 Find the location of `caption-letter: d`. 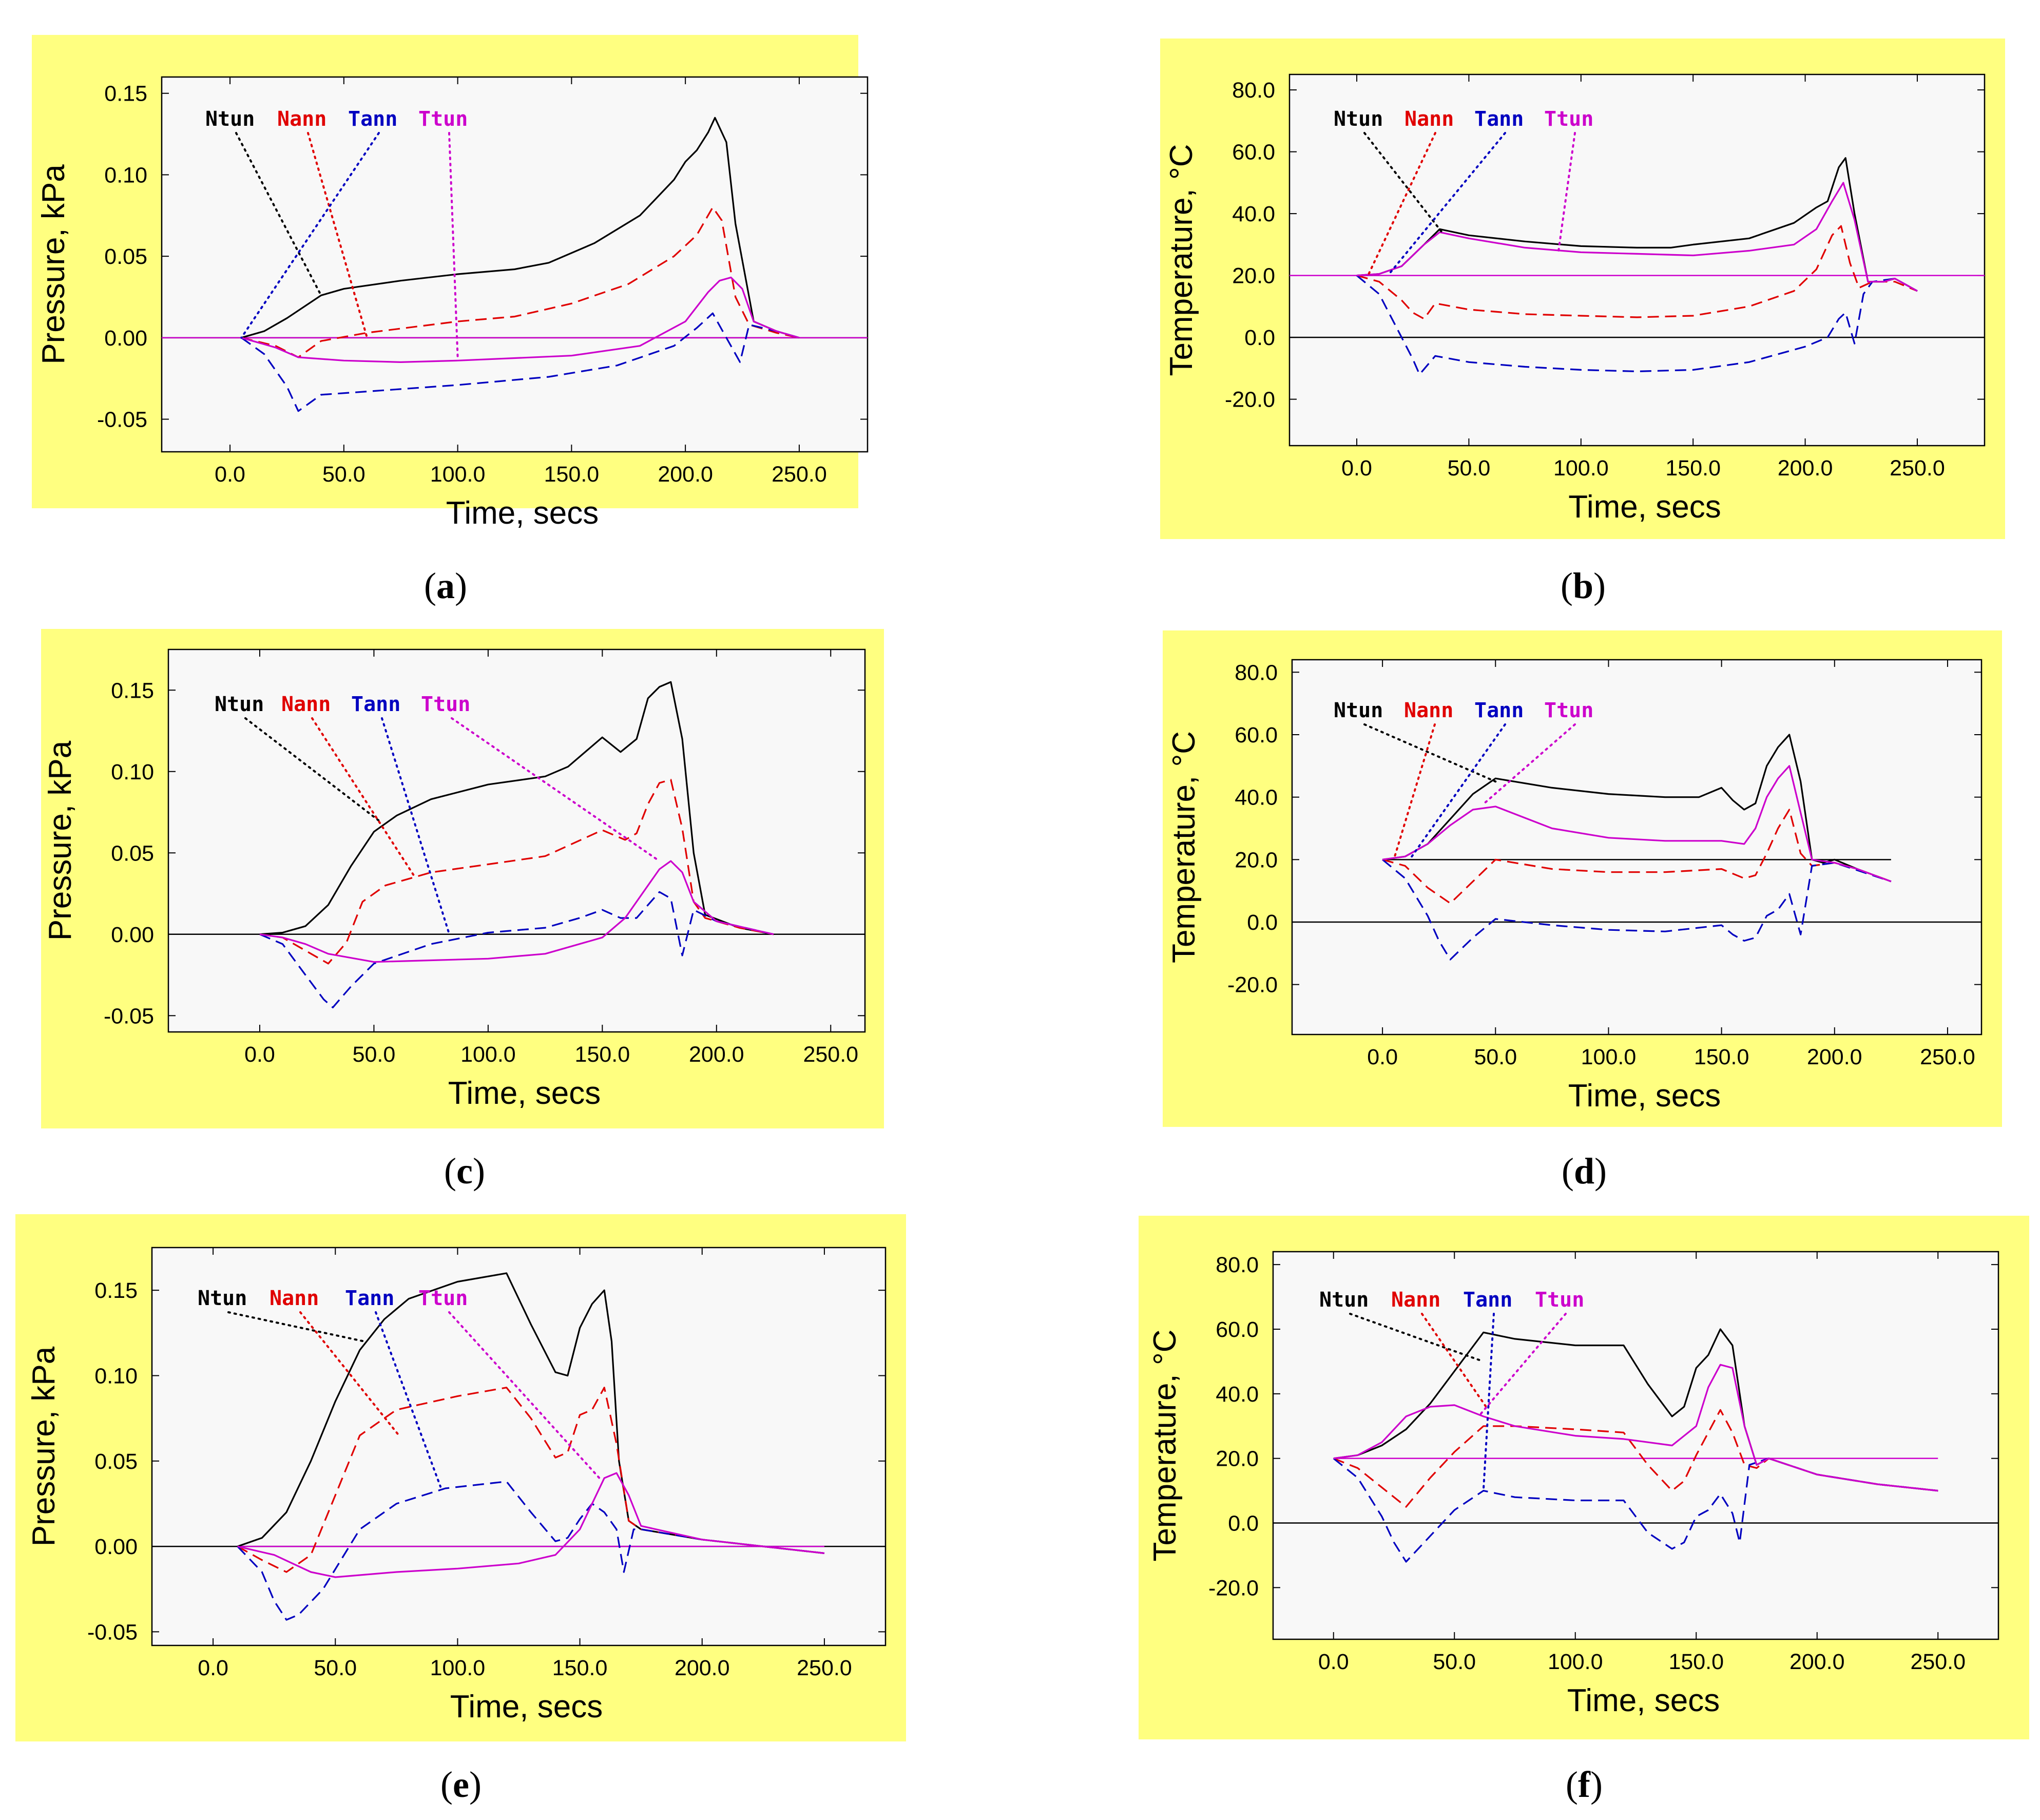

caption-letter: d is located at coordinates (1584, 1171).